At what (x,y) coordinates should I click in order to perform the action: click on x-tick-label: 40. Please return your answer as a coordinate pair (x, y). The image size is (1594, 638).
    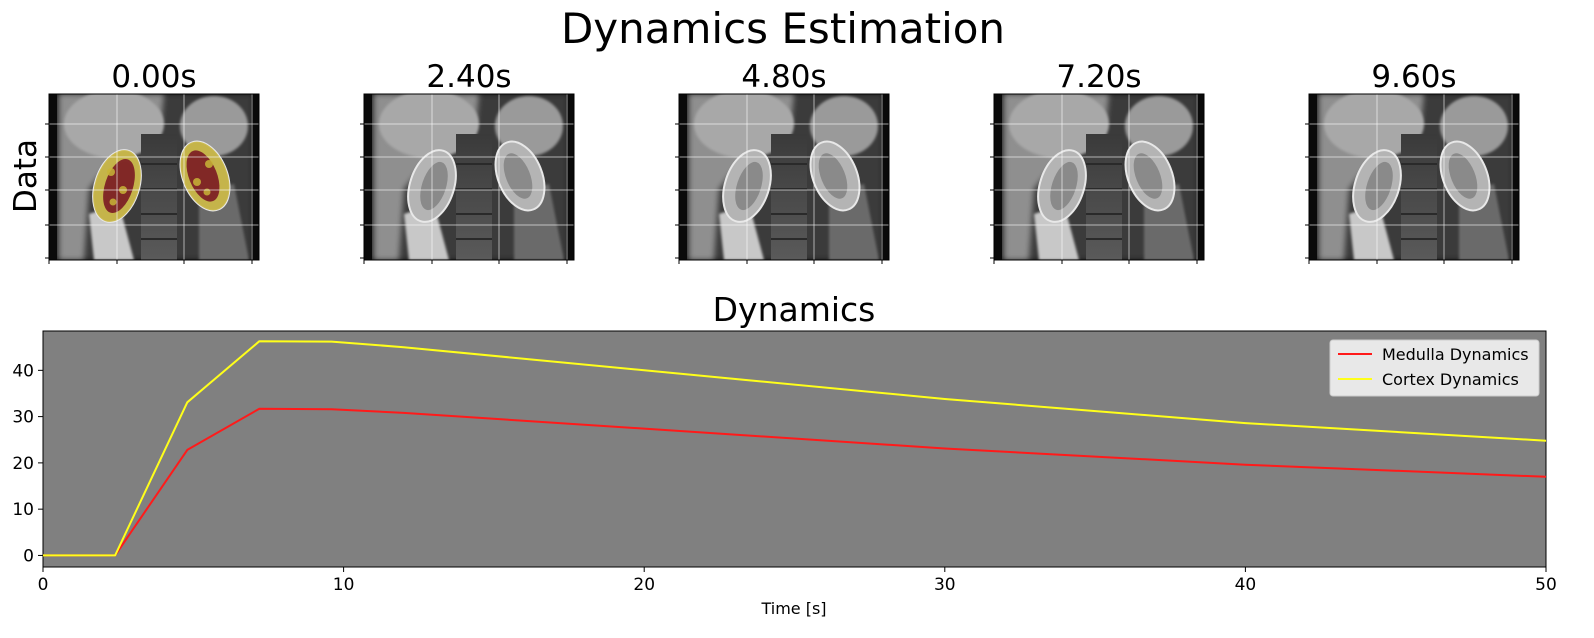
    Looking at the image, I should click on (1246, 585).